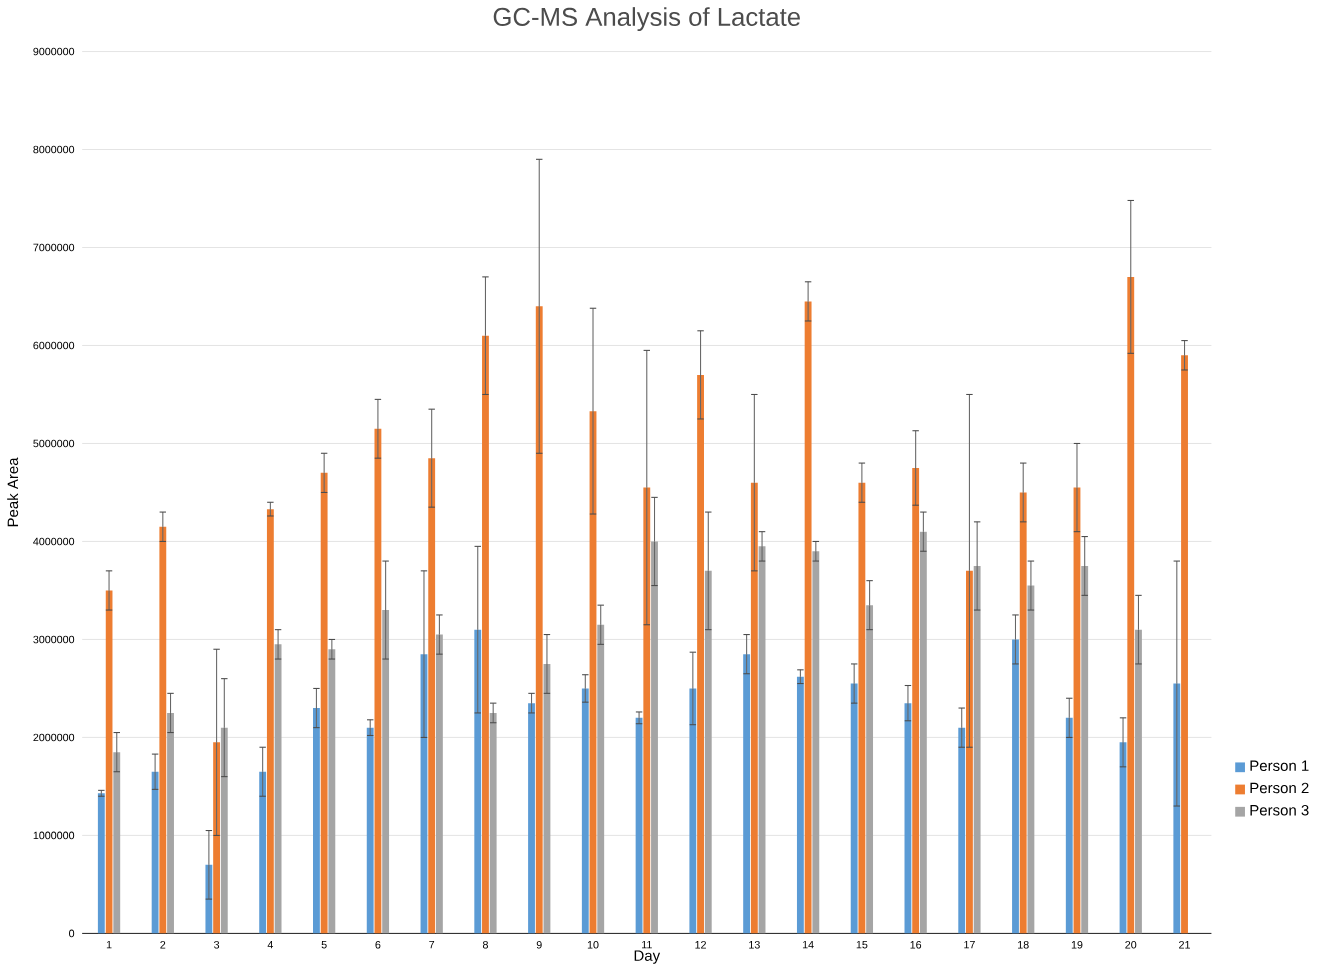 Image resolution: width=1320 pixels, height=972 pixels. Describe the element at coordinates (646, 19) in the screenshot. I see `chart-title: GC-MS Analysis of Lactate` at that location.